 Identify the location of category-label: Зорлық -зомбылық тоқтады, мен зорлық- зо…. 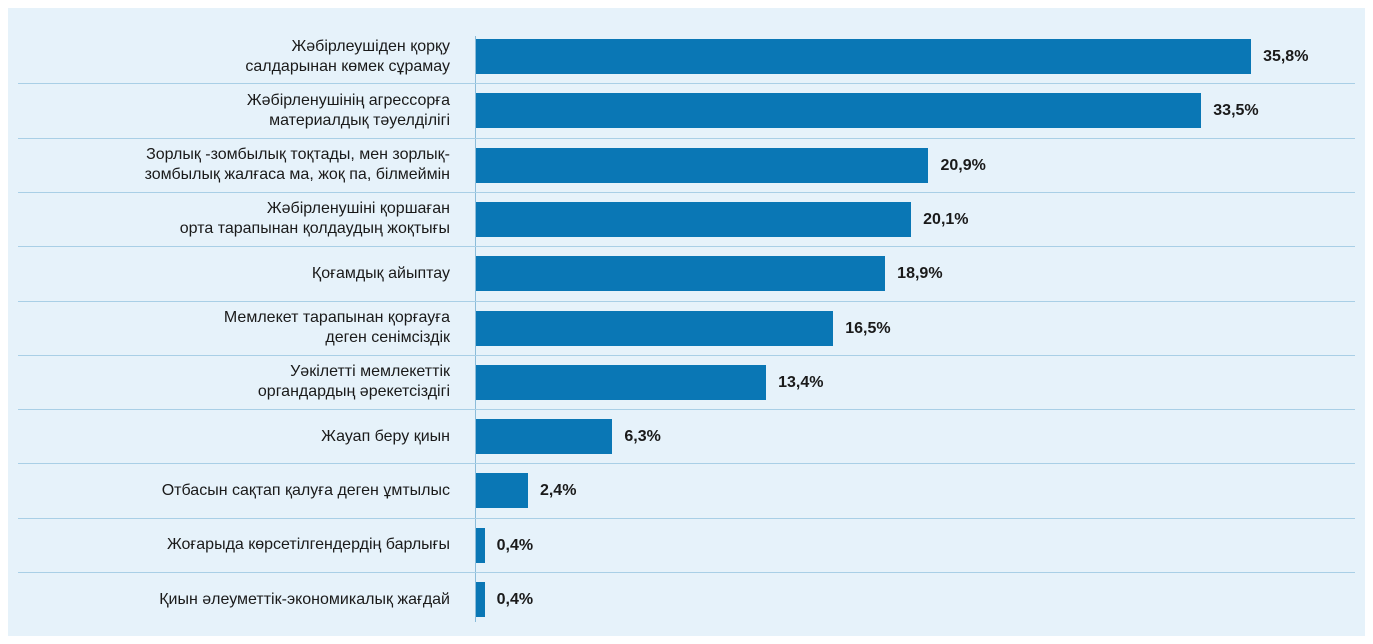
(297, 165).